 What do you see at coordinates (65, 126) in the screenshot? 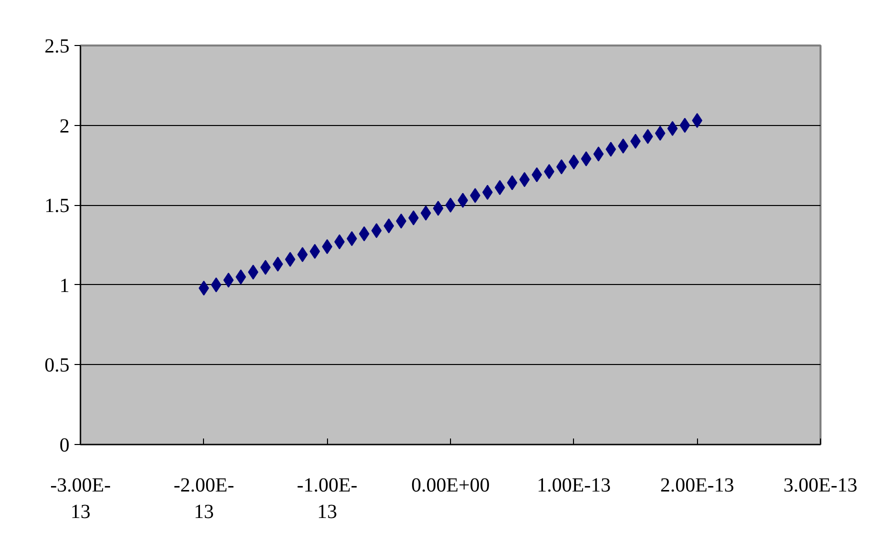
I see `y-tick-label: 2` at bounding box center [65, 126].